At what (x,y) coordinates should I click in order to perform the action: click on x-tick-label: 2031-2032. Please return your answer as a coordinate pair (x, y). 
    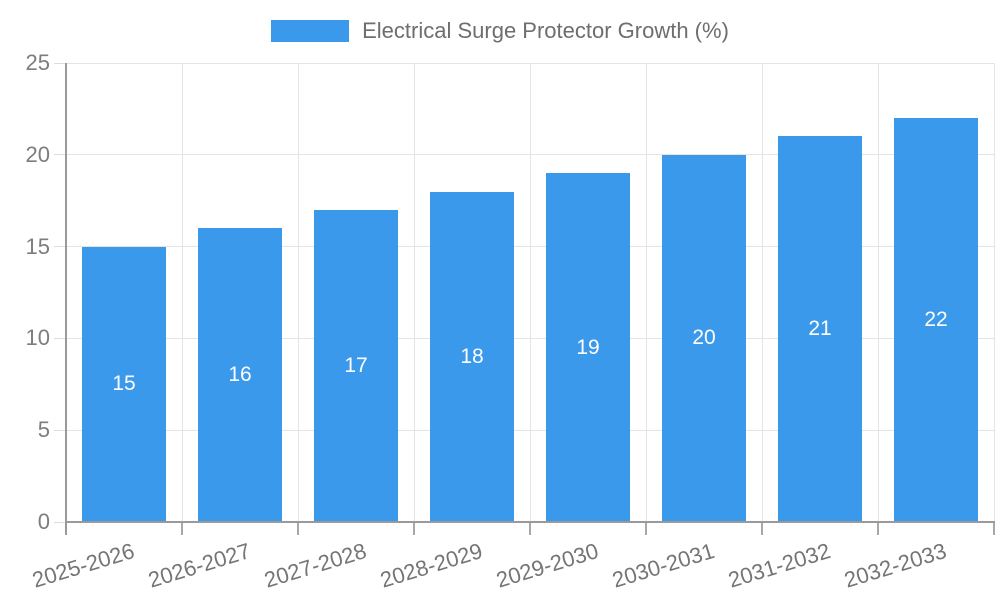
    Looking at the image, I should click on (779, 565).